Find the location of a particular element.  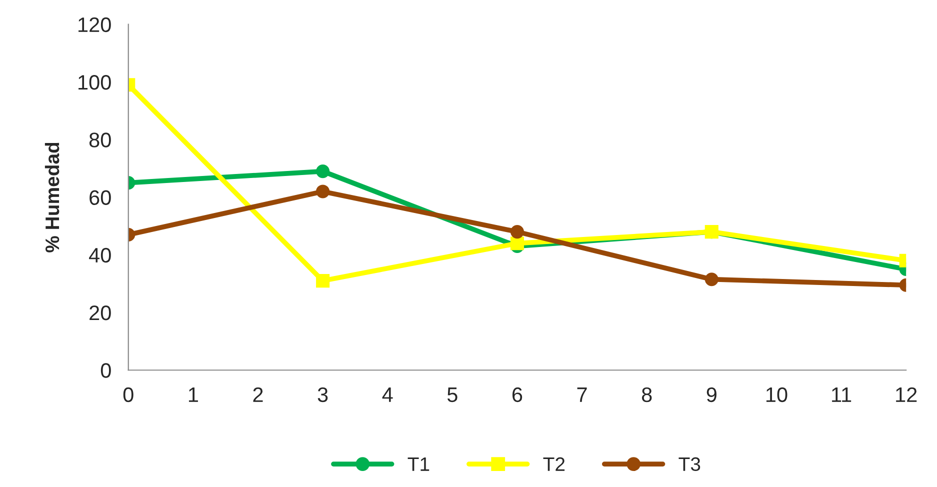

legend-label: T1 is located at coordinates (419, 464).